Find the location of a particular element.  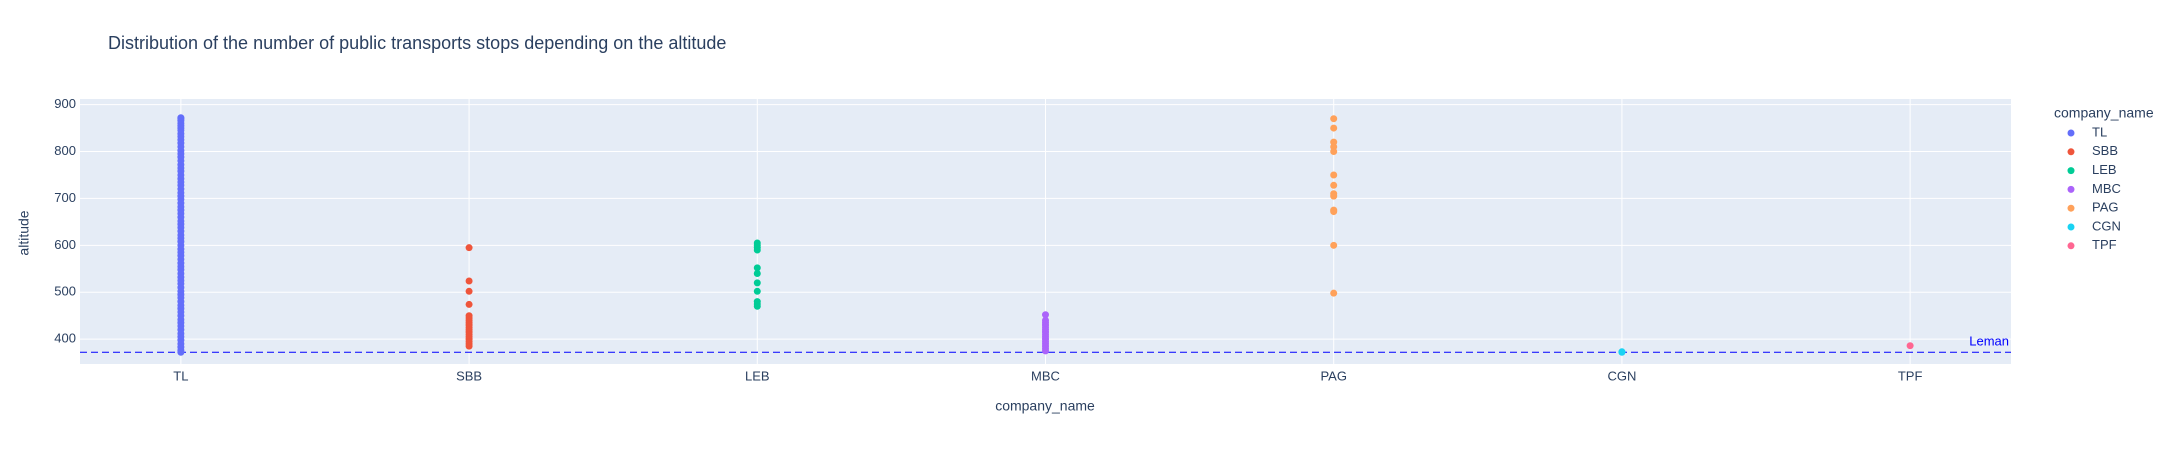

x-tick-label: TPF is located at coordinates (1910, 375).